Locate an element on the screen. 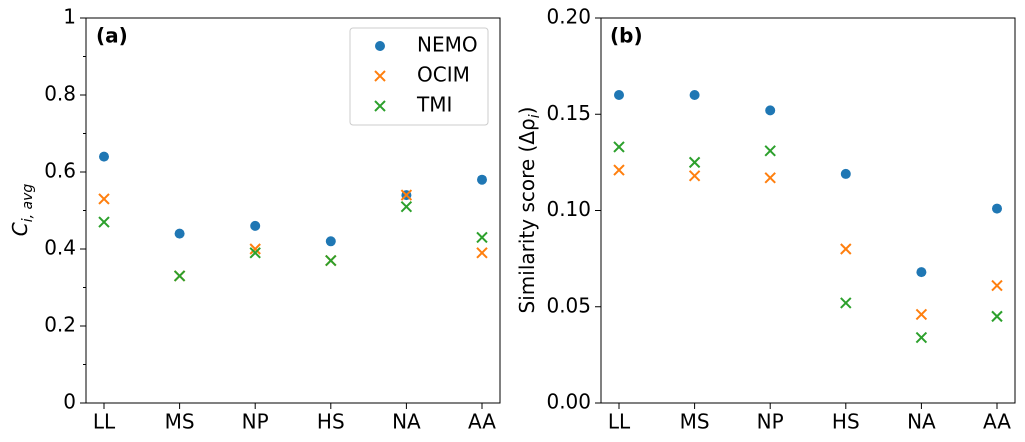 The height and width of the screenshot is (442, 1025). panel-a-x-tick-label: NA is located at coordinates (406, 422).